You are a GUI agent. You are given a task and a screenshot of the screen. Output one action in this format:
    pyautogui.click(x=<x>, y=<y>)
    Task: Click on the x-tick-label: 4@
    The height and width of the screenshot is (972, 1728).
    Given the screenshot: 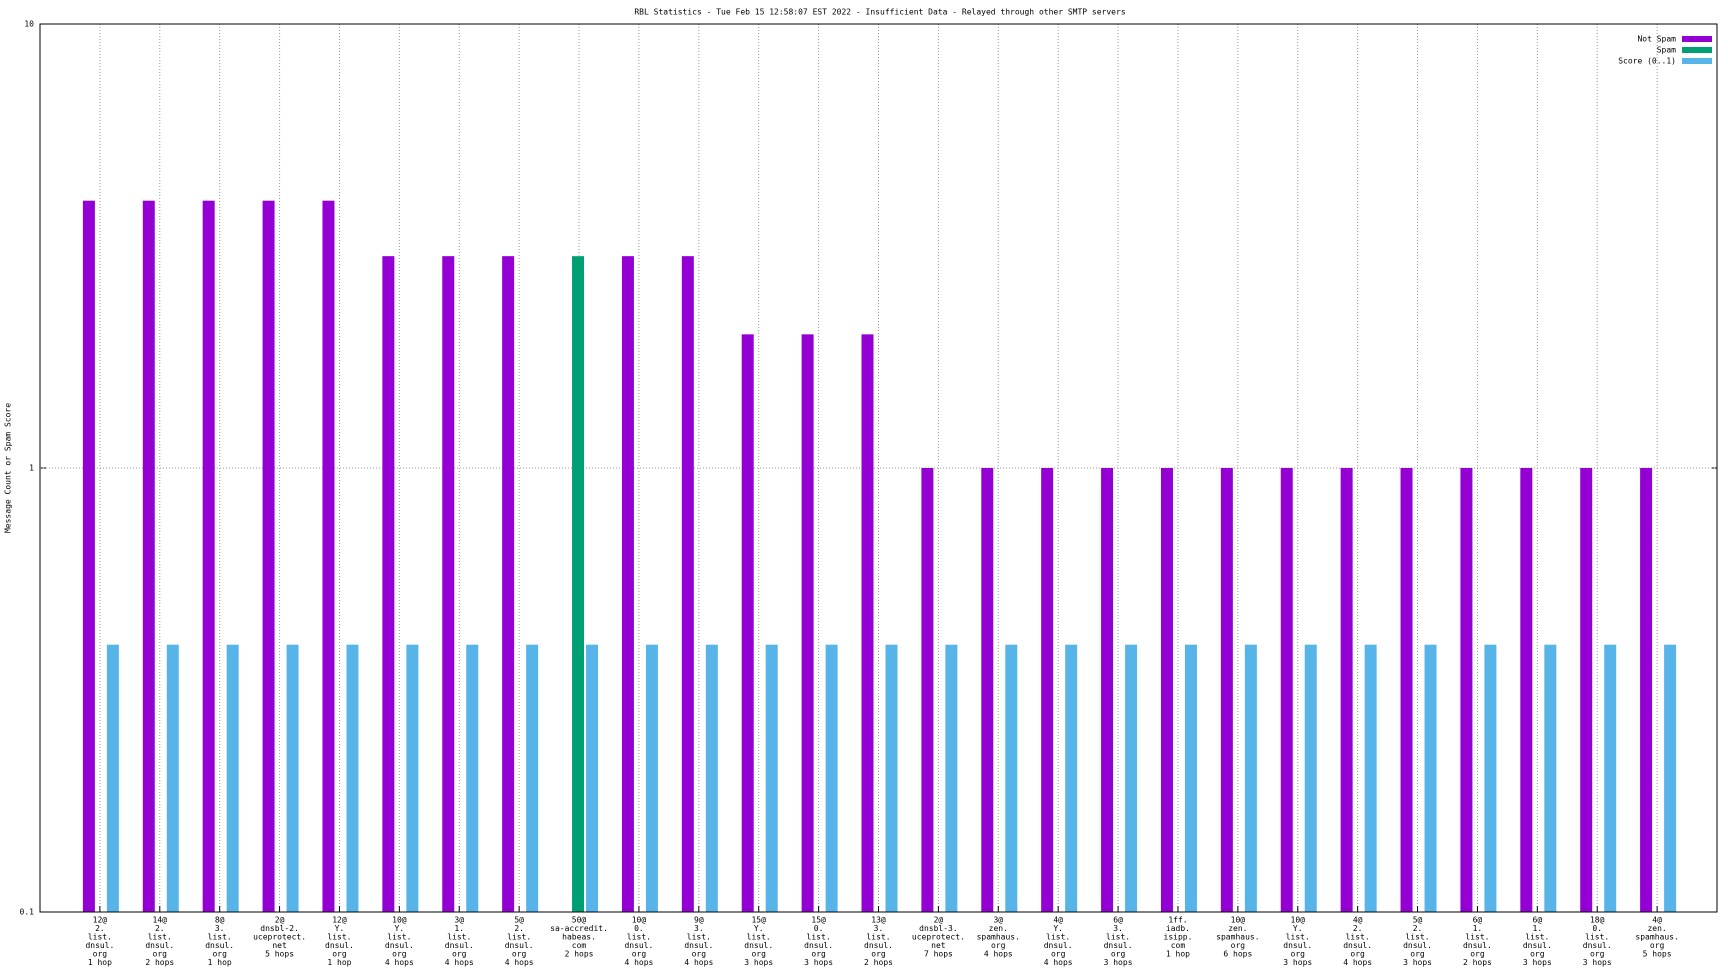 What is the action you would take?
    pyautogui.click(x=1358, y=920)
    